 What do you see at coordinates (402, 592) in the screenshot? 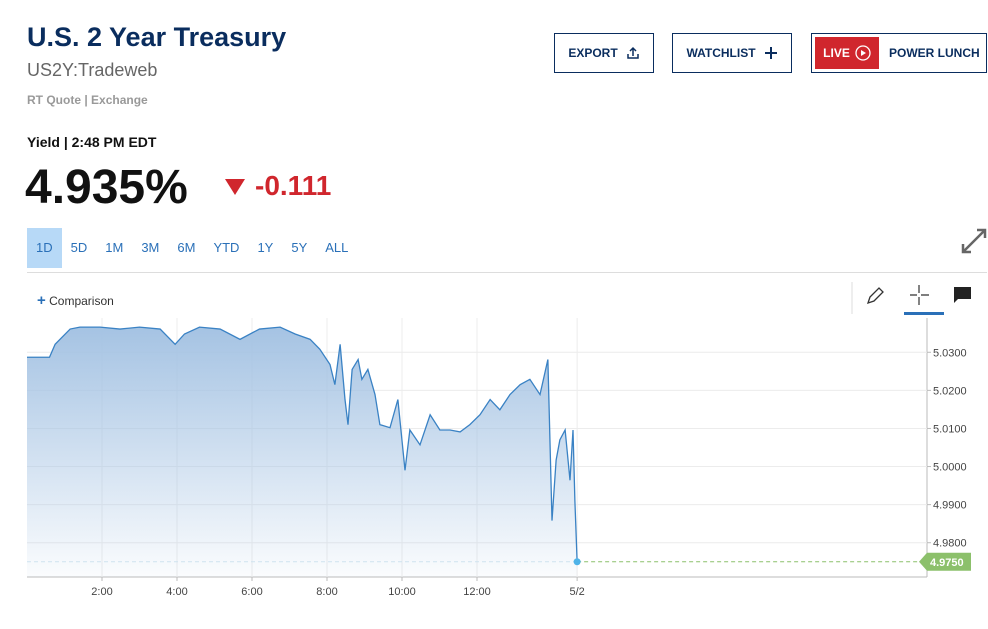
I see `x-tick-label: 10:00` at bounding box center [402, 592].